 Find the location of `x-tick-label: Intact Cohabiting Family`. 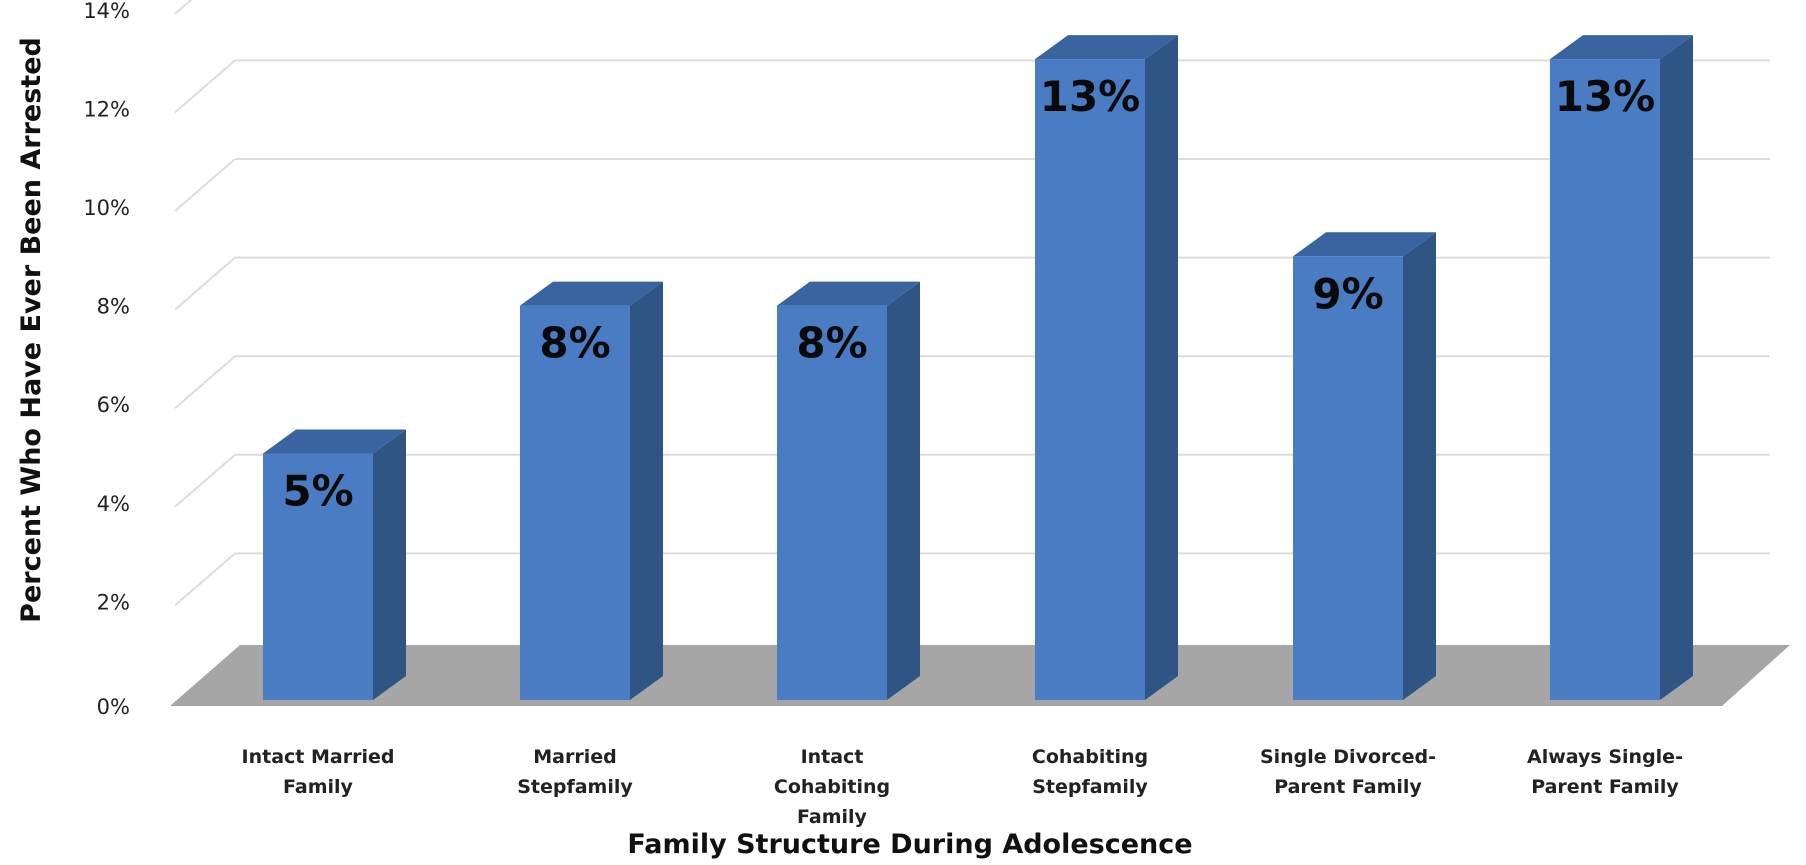

x-tick-label: Intact Cohabiting Family is located at coordinates (832, 787).